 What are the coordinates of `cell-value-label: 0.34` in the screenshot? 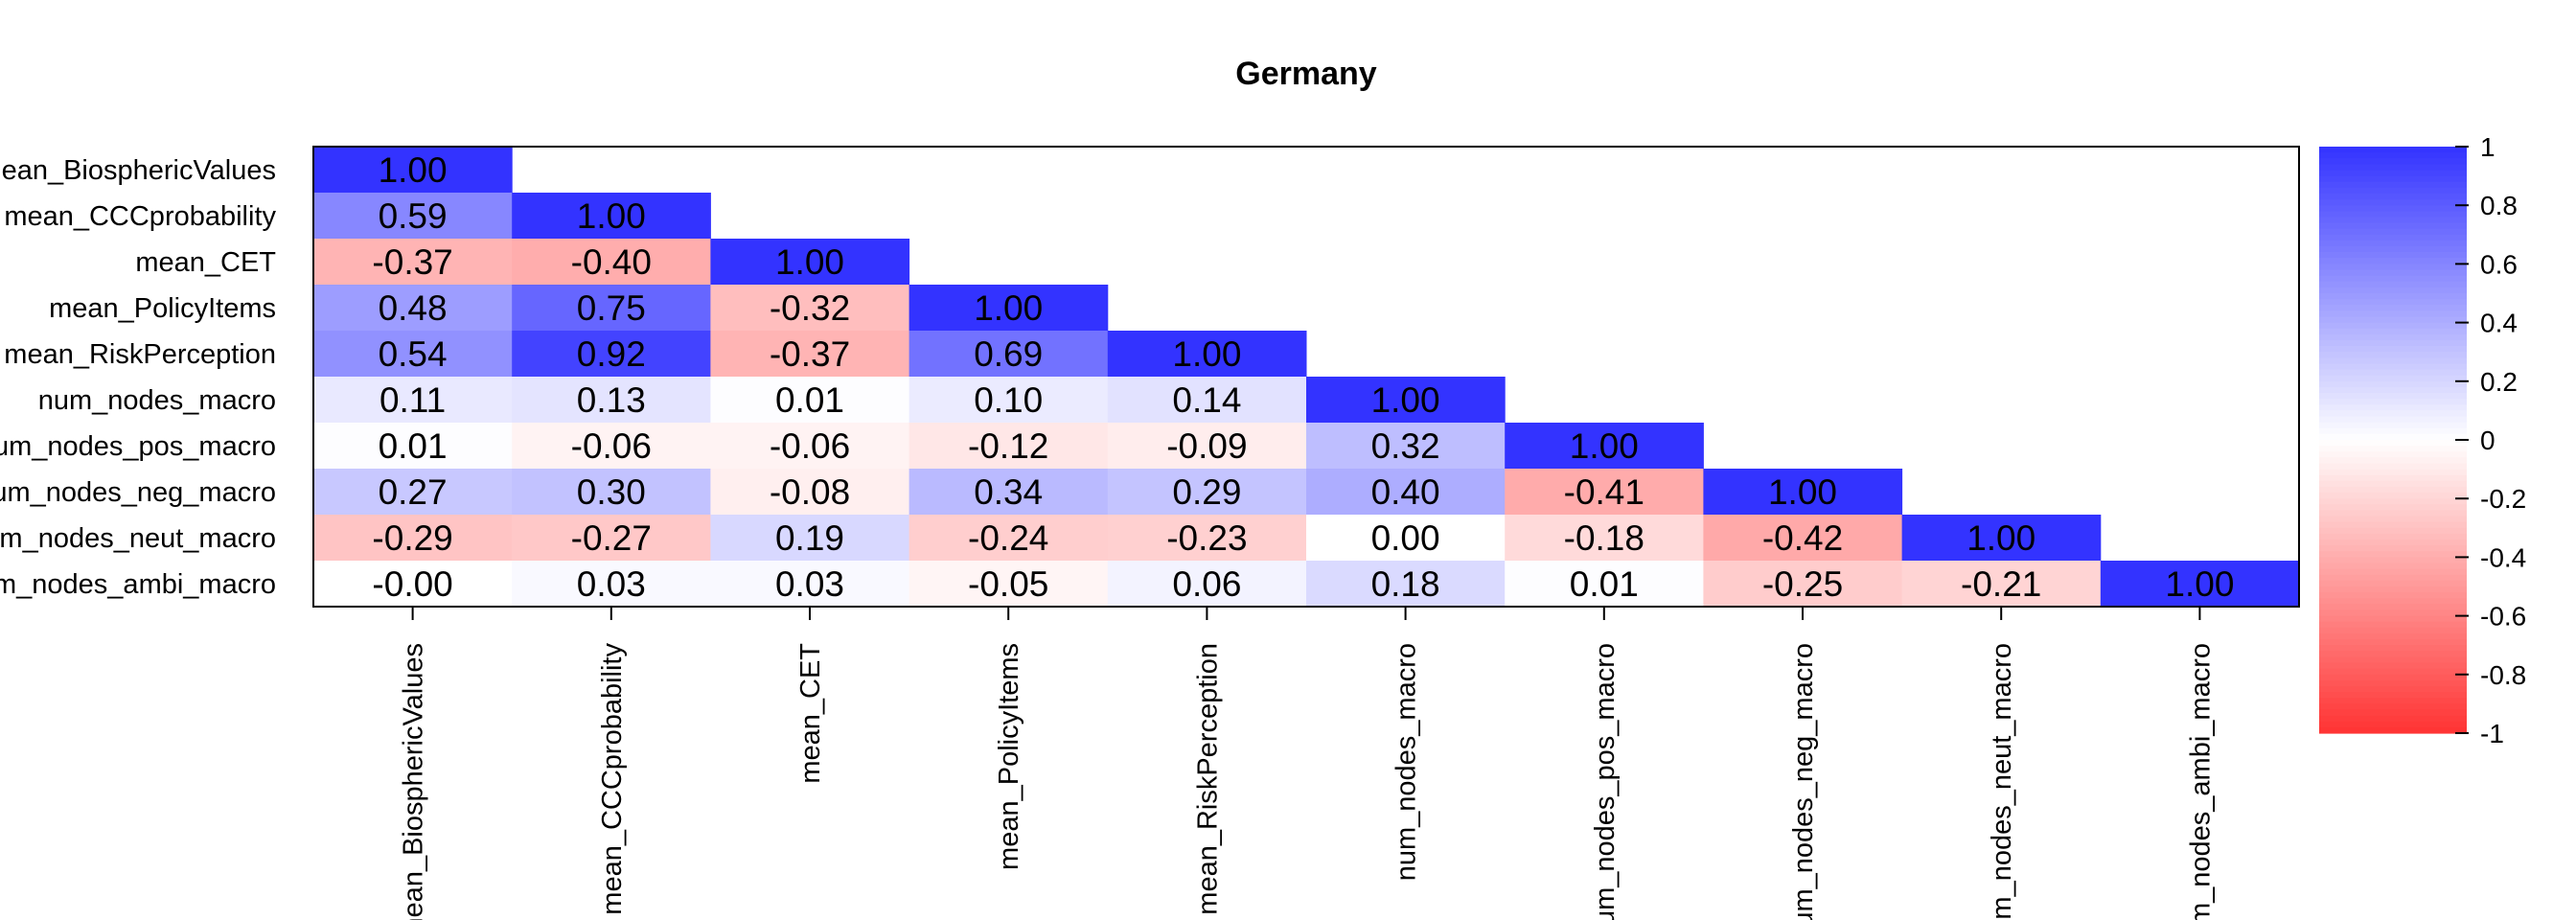 It's located at (1008, 492).